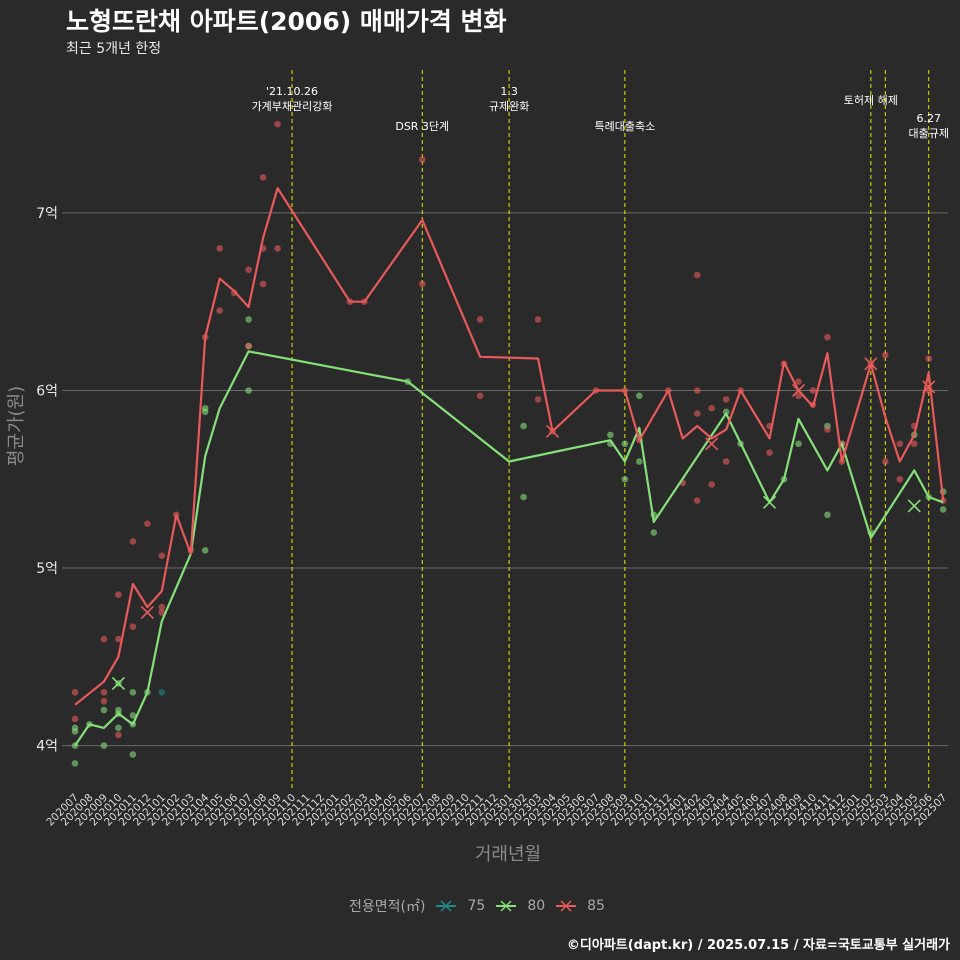 The width and height of the screenshot is (960, 960). What do you see at coordinates (624, 126) in the screenshot?
I see `event-label: 특례대출축소` at bounding box center [624, 126].